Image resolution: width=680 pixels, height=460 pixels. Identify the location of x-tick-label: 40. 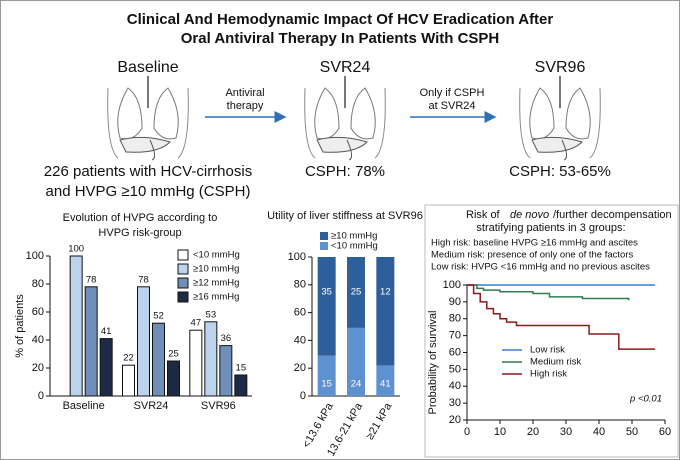
(599, 432).